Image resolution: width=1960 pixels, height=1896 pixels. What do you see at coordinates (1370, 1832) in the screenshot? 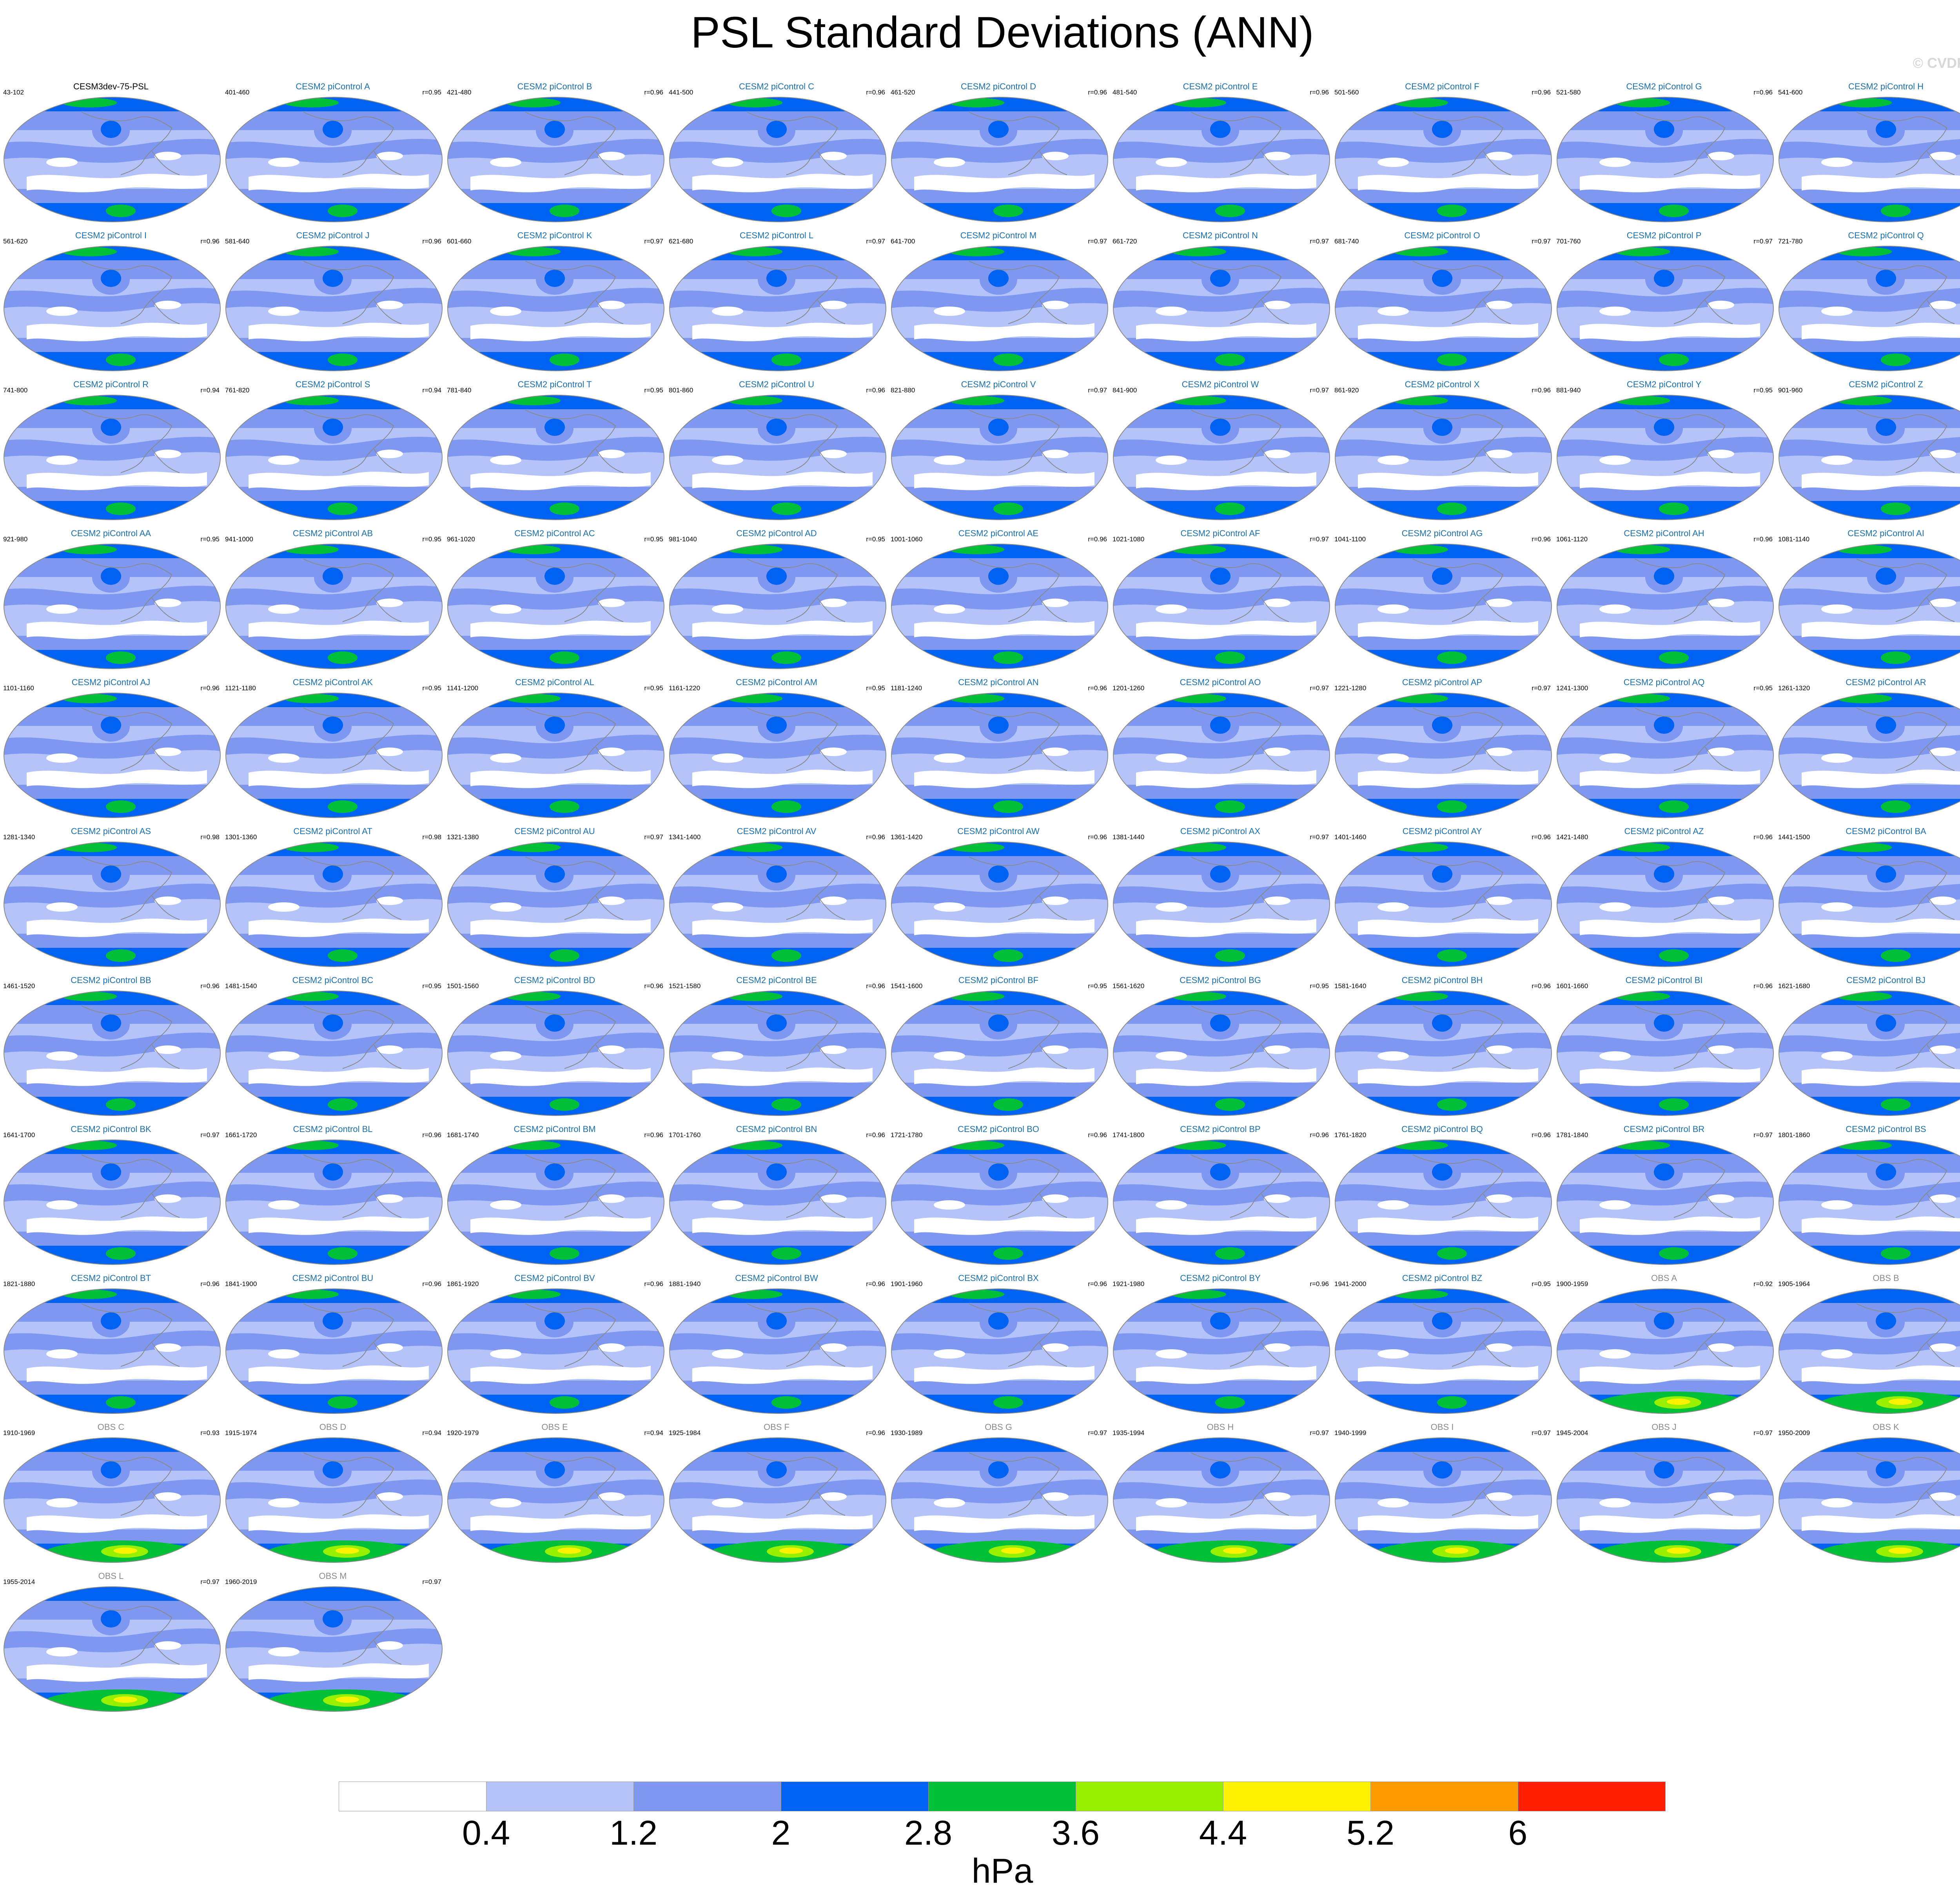
I see `colorbar-tick: 5.2` at bounding box center [1370, 1832].